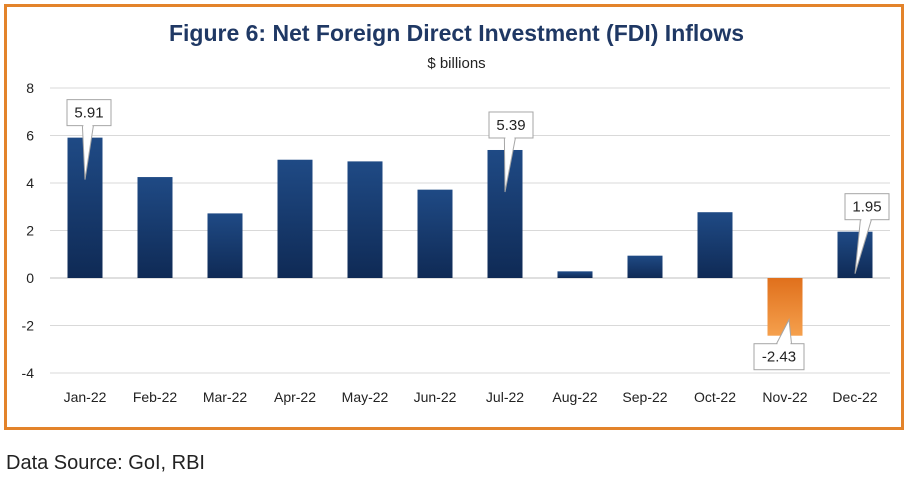 The width and height of the screenshot is (913, 484). Describe the element at coordinates (28, 326) in the screenshot. I see `y-tick-label: -2` at that location.